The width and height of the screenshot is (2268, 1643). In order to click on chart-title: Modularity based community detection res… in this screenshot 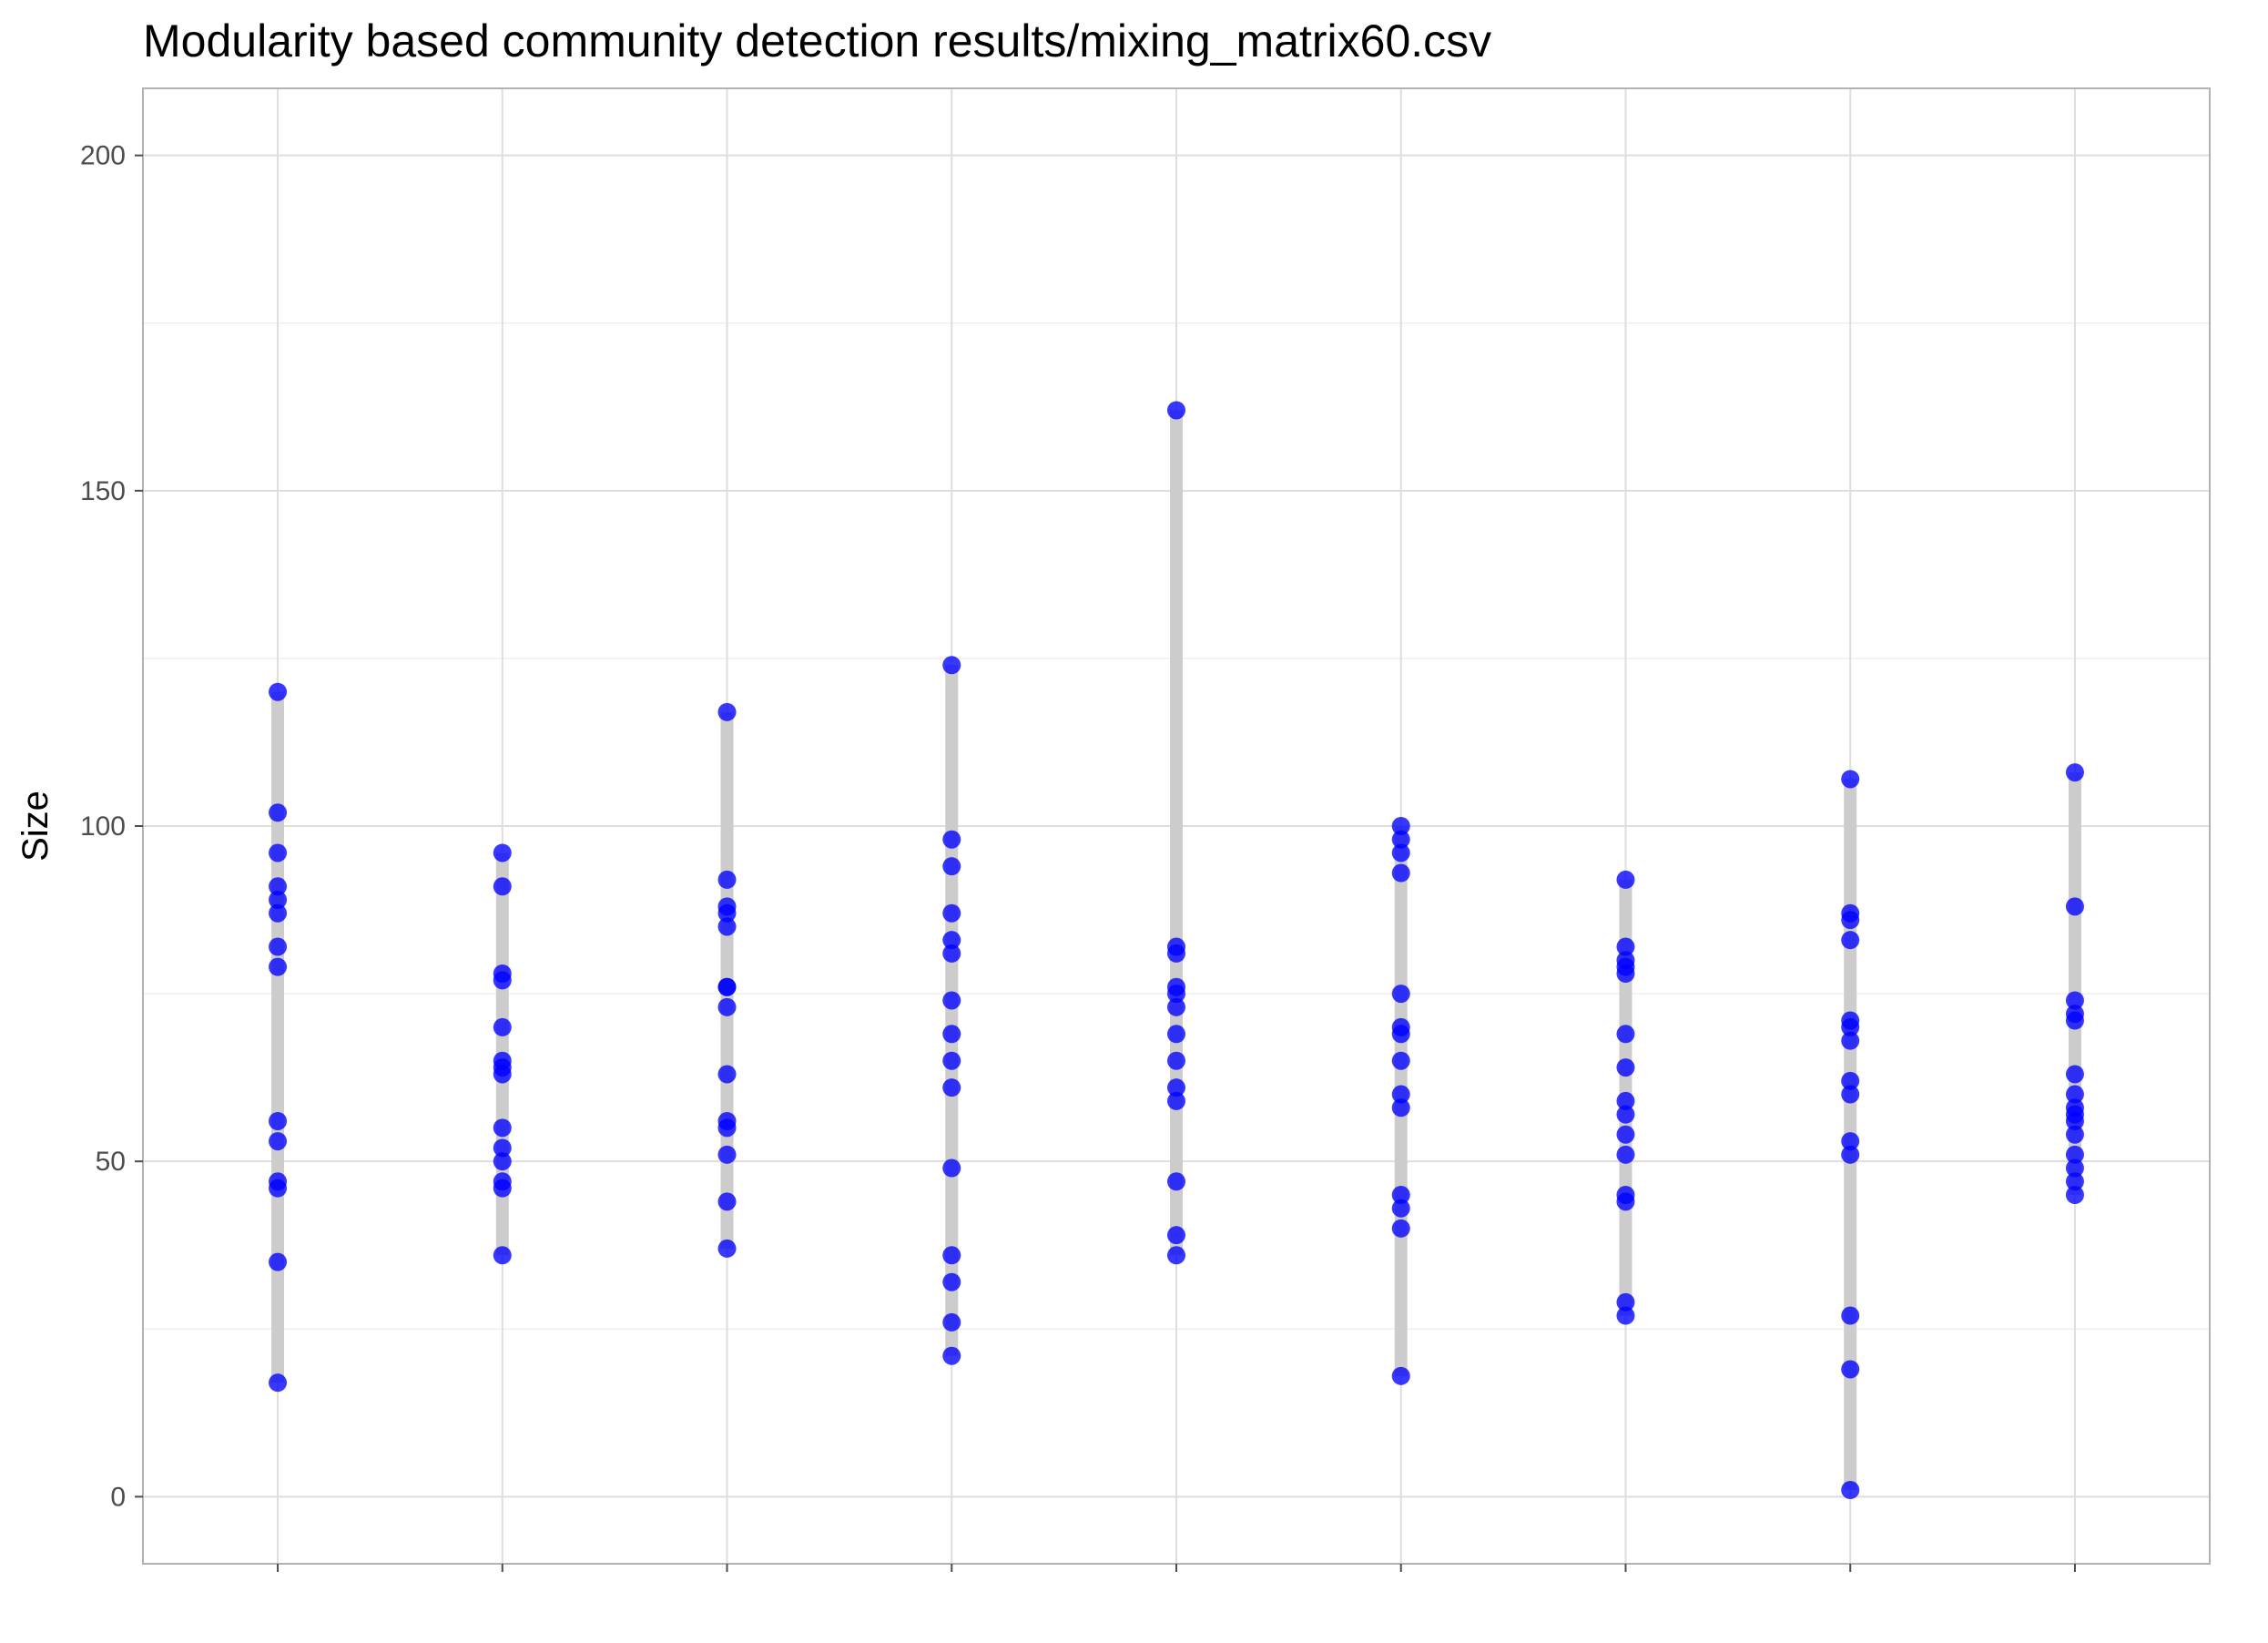, I will do `click(817, 40)`.